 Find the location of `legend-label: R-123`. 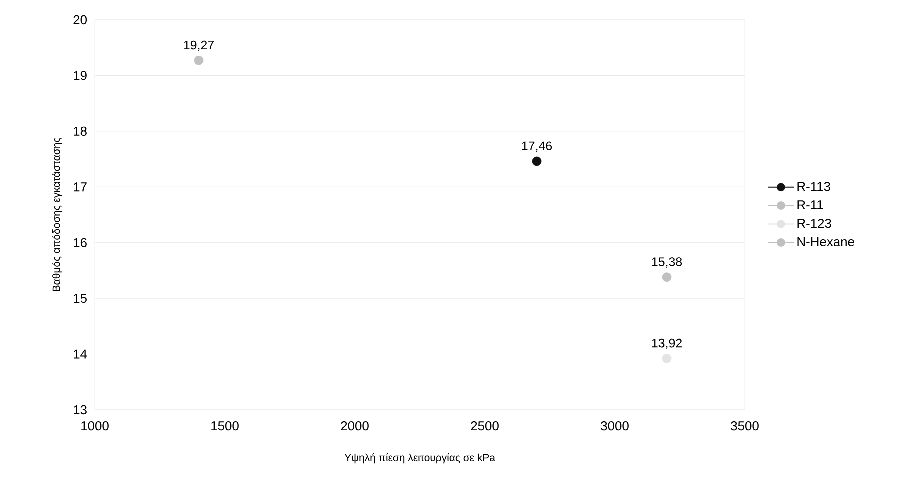

legend-label: R-123 is located at coordinates (815, 223).